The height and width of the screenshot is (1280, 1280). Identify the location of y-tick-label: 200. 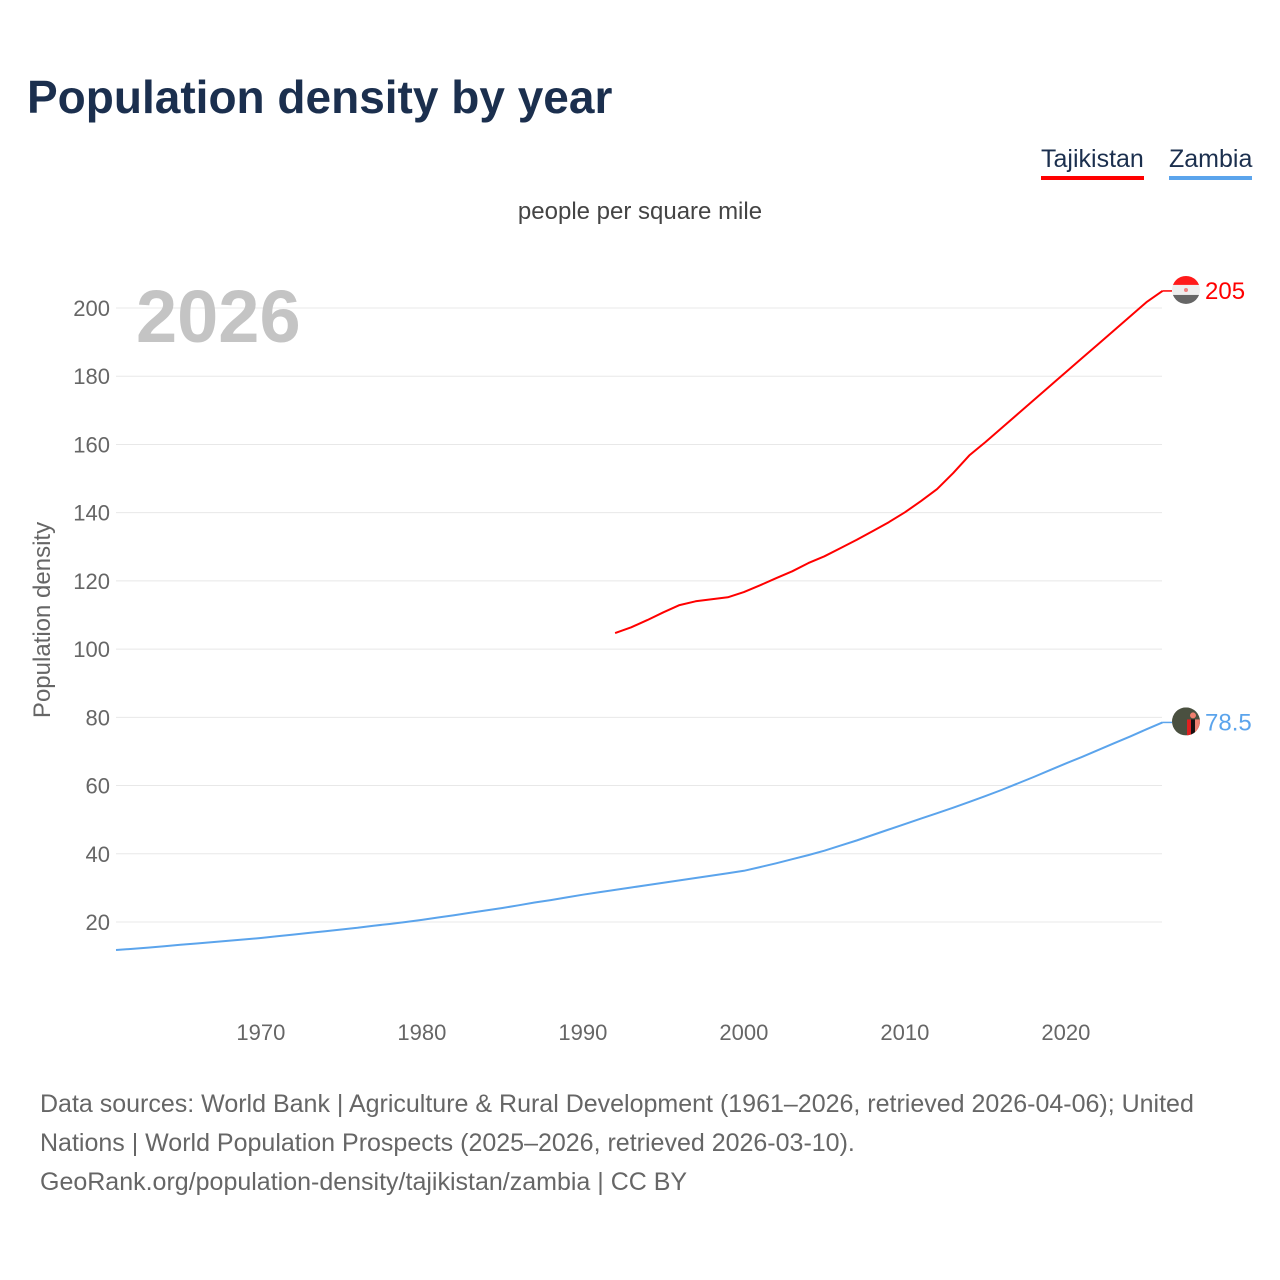
(91, 308).